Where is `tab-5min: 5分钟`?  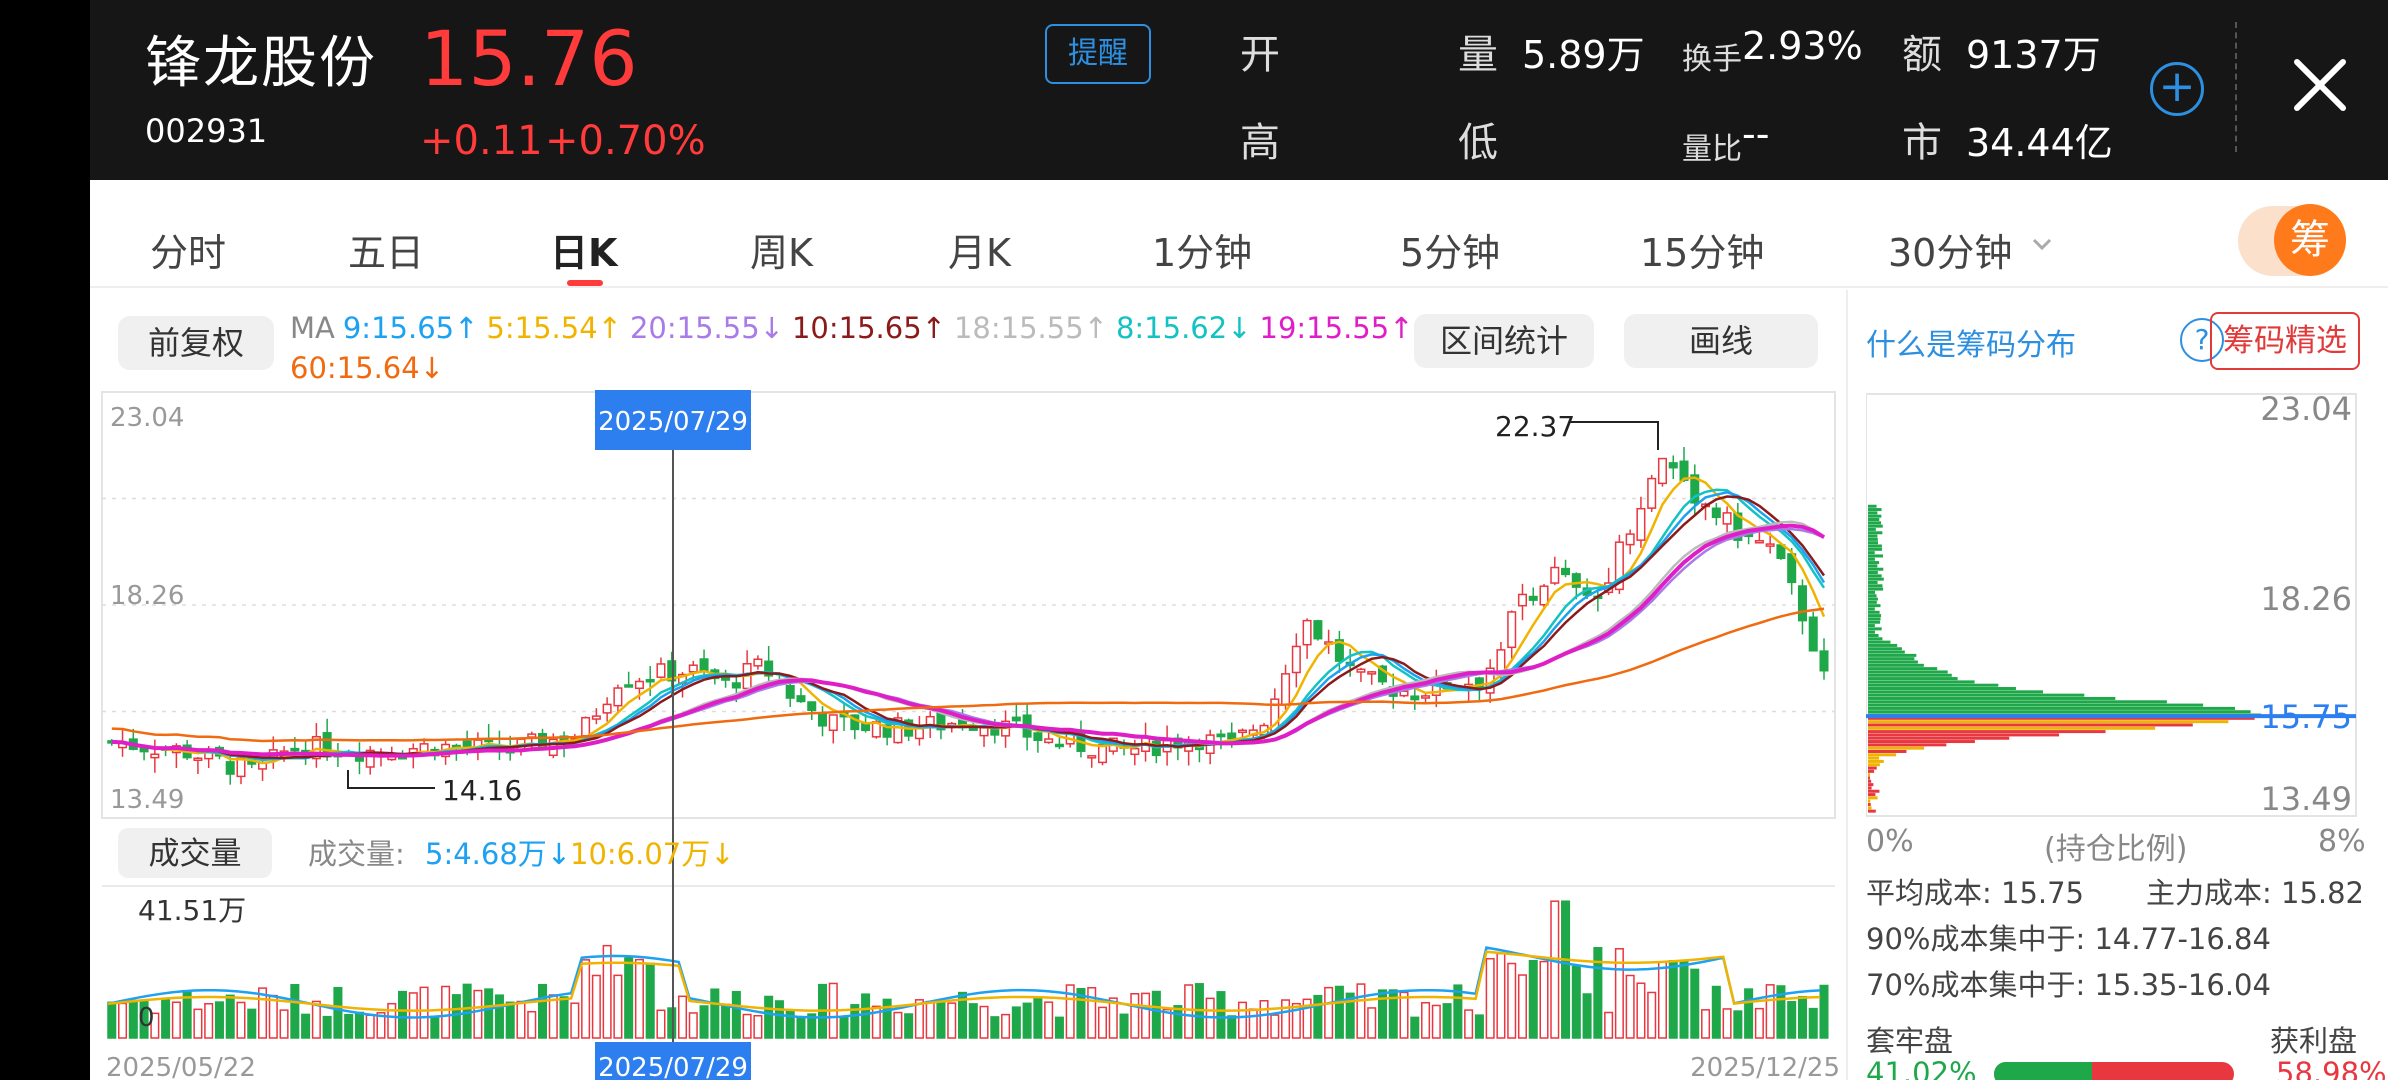 tab-5min: 5分钟 is located at coordinates (1450, 253).